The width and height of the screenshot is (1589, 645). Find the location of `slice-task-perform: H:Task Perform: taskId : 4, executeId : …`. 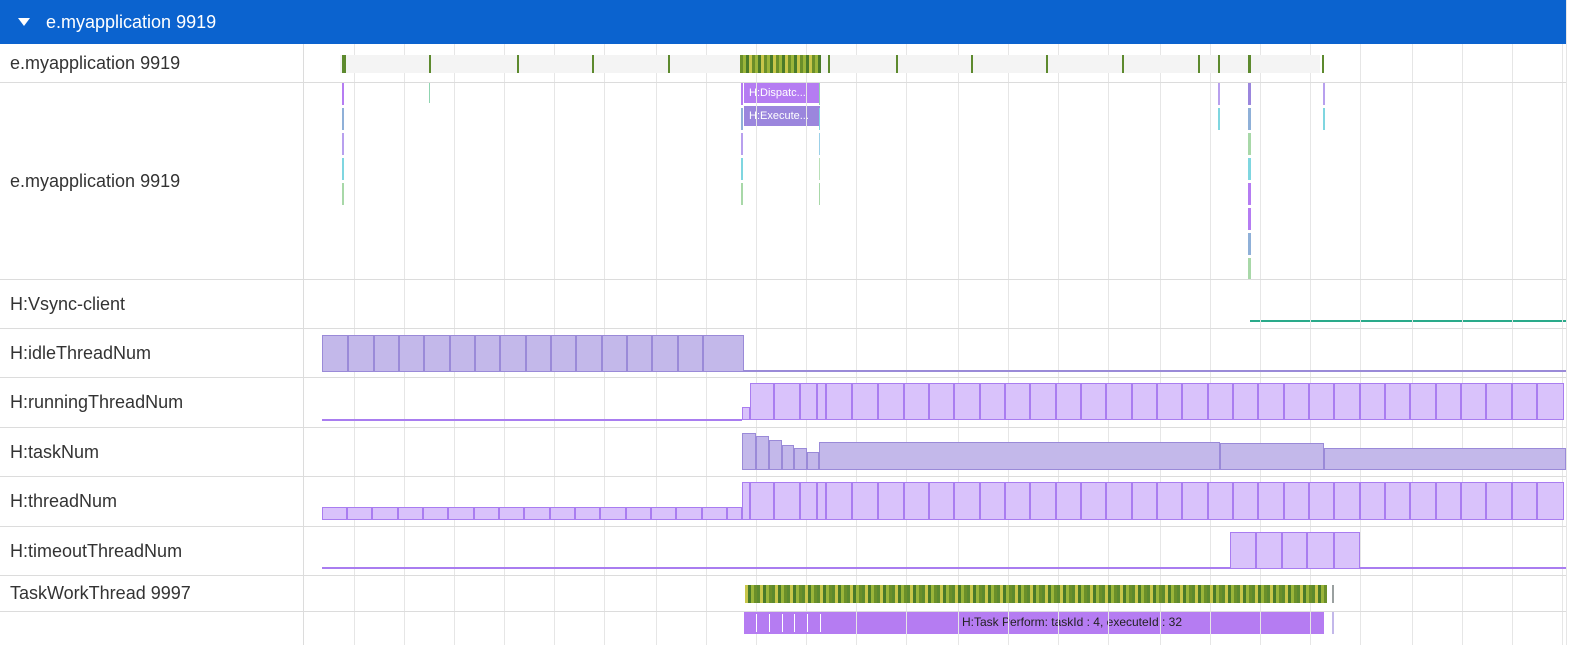

slice-task-perform: H:Task Perform: taskId : 4, executeId : … is located at coordinates (1072, 623).